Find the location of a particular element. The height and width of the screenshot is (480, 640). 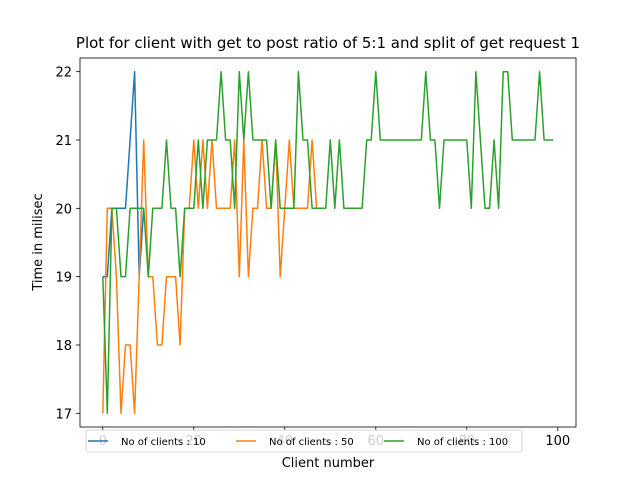

y-axis-title: Time in milisec is located at coordinates (38, 242).